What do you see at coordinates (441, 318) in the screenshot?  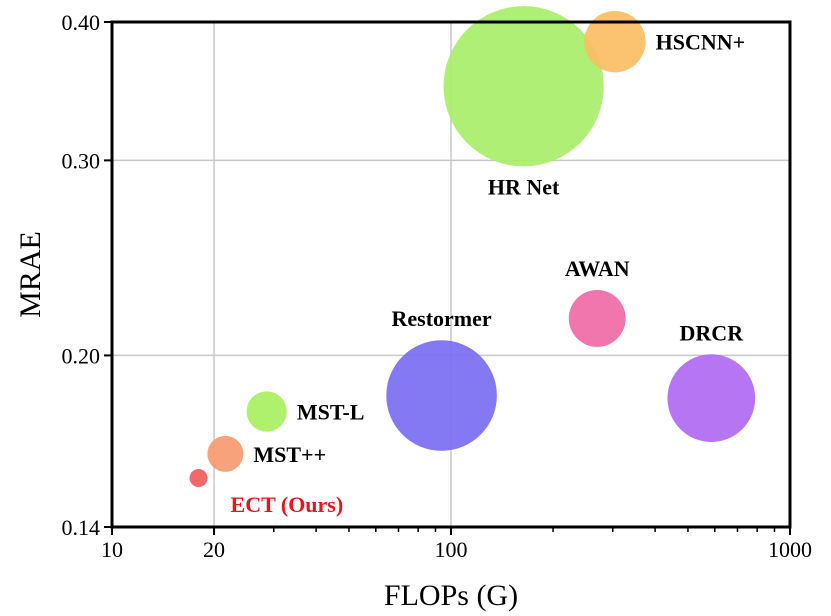 I see `label-restormer: Restormer` at bounding box center [441, 318].